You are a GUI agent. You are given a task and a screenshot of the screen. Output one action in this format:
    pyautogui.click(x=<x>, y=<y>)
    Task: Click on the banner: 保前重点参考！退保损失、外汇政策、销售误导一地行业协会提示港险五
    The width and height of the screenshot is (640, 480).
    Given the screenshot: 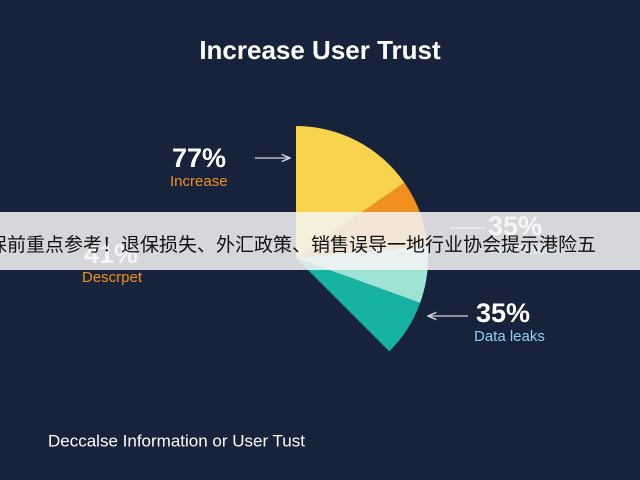 What is the action you would take?
    pyautogui.click(x=320, y=241)
    